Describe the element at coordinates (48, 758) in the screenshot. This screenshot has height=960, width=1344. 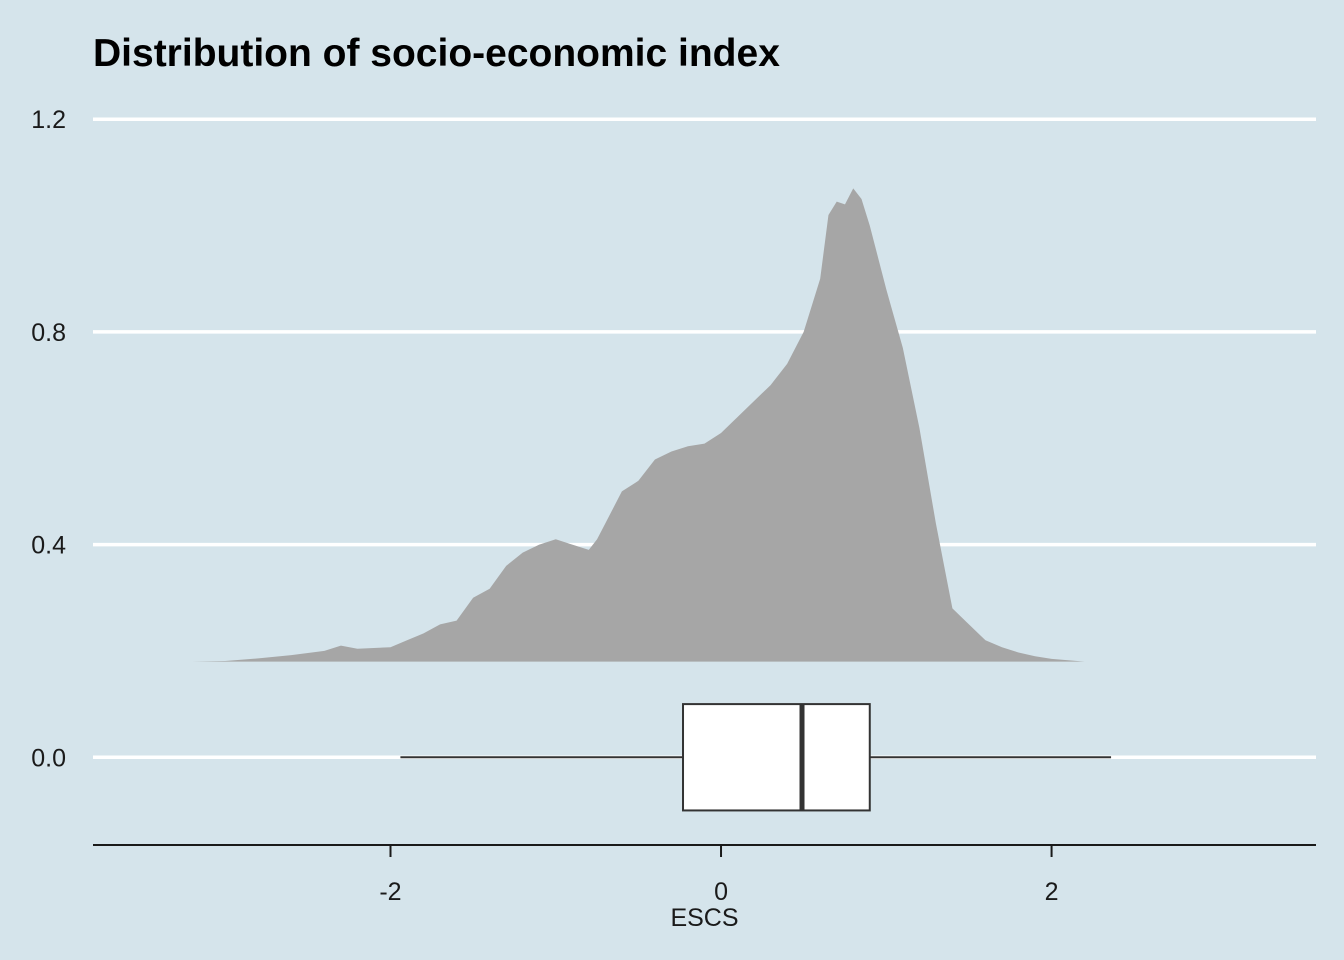
I see `y-tick-label: 0.0` at that location.